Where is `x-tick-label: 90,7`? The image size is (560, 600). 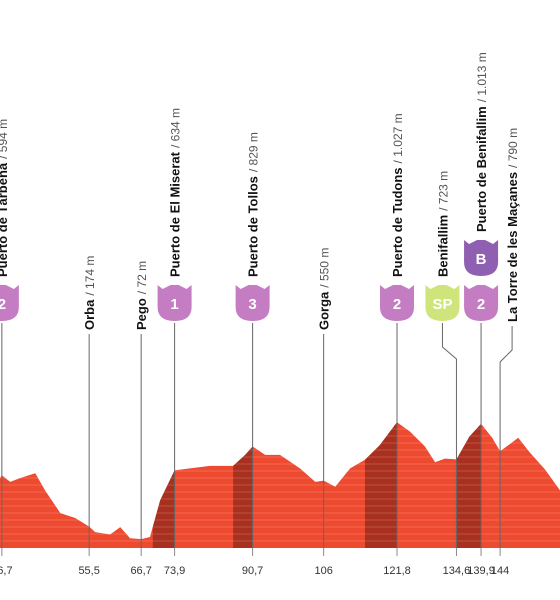
x-tick-label: 90,7 is located at coordinates (252, 571).